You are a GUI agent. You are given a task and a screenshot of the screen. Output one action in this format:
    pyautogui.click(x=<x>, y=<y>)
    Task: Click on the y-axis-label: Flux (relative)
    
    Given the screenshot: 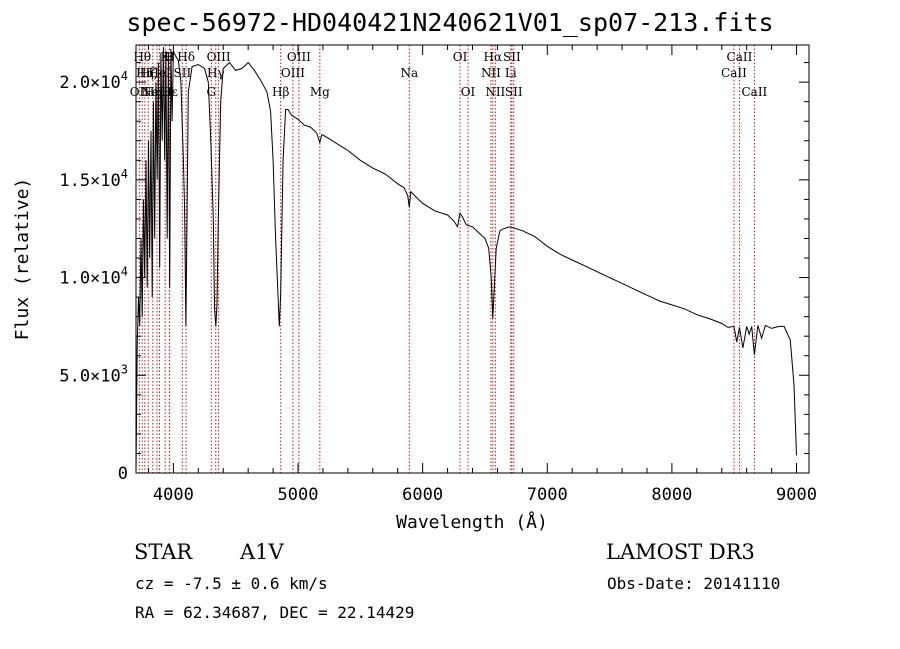 What is the action you would take?
    pyautogui.click(x=22, y=259)
    